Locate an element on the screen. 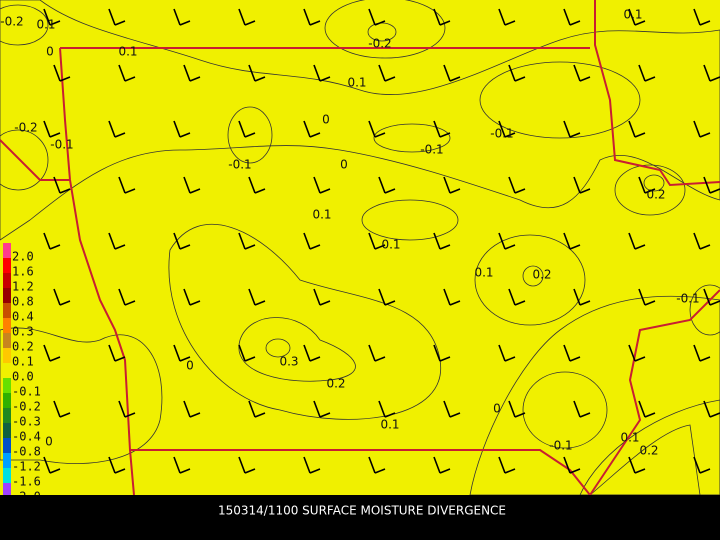 The image size is (720, 540). footer-title: 150314/1100 SURFACE MOISTURE DIVERGENCE is located at coordinates (362, 511).